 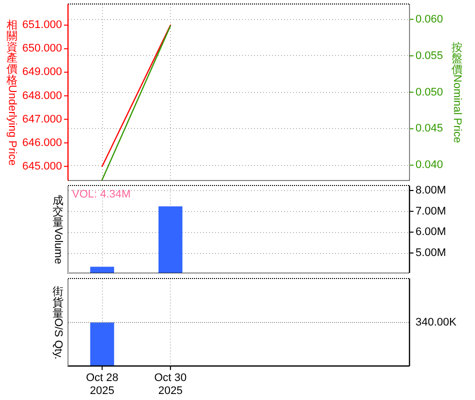 I want to click on axis-title: 按盤價Nominal Price, so click(x=457, y=92).